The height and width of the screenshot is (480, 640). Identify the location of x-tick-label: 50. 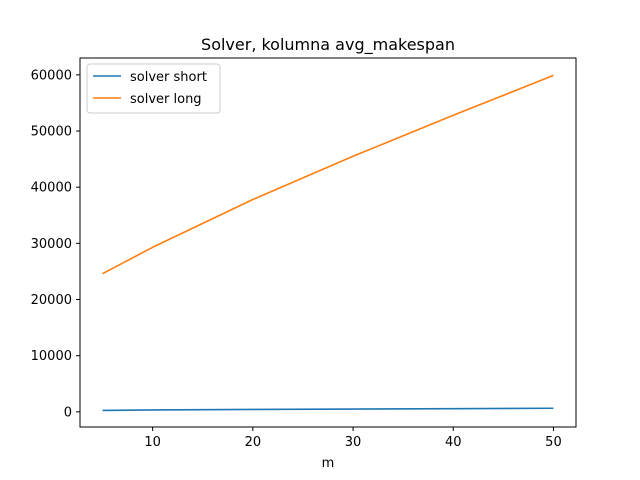
(553, 442).